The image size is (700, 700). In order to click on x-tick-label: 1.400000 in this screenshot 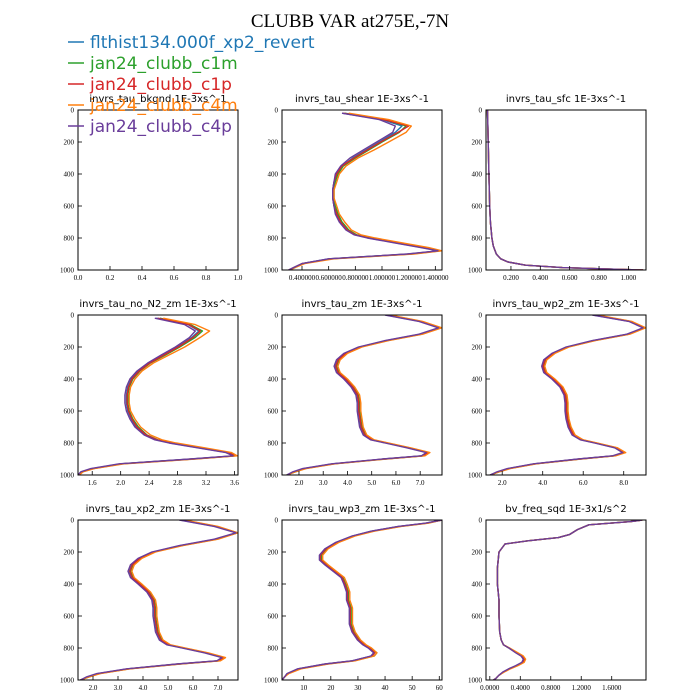, I will do `click(435, 278)`.